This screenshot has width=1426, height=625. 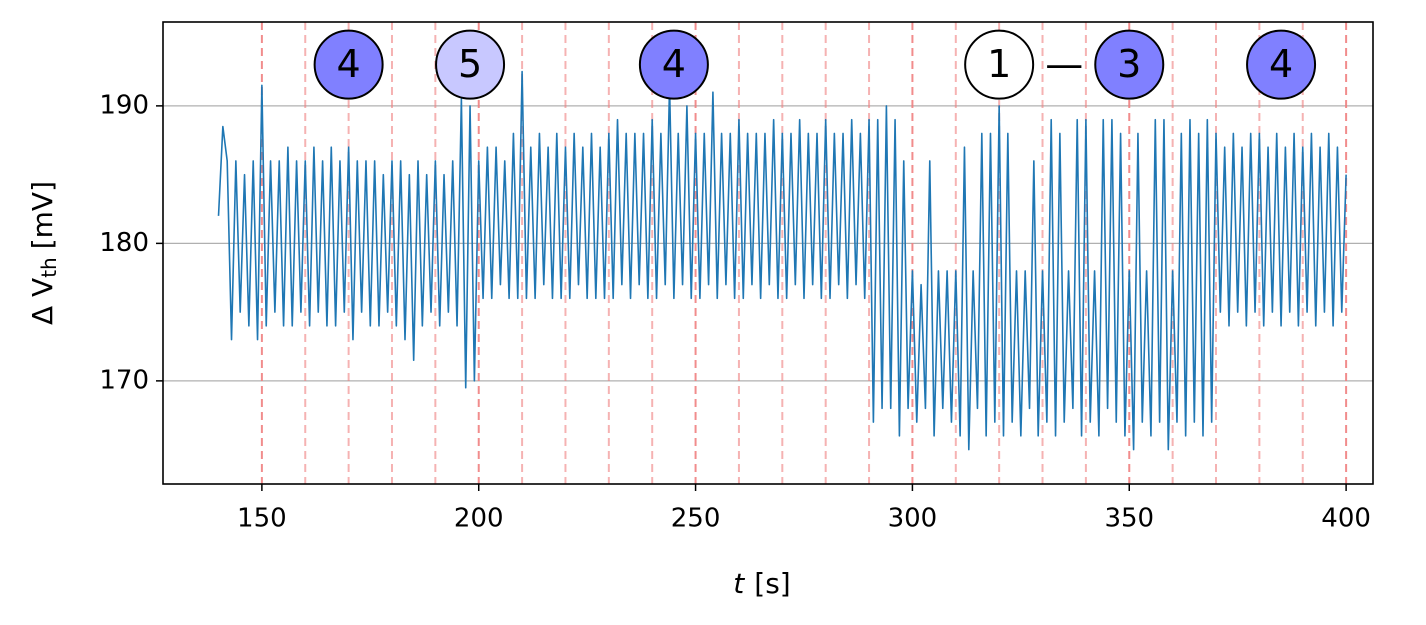 I want to click on y-tick-label: 170, so click(x=124, y=380).